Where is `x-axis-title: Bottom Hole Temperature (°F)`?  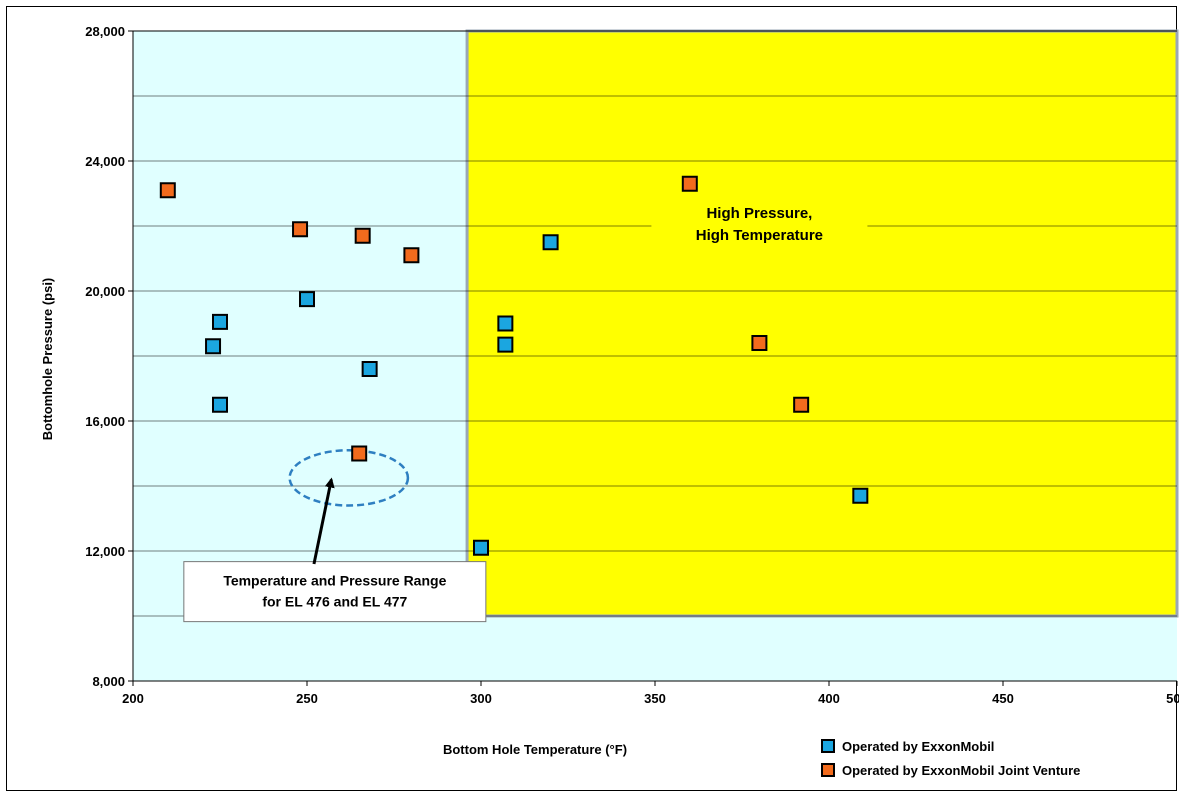 x-axis-title: Bottom Hole Temperature (°F) is located at coordinates (535, 749).